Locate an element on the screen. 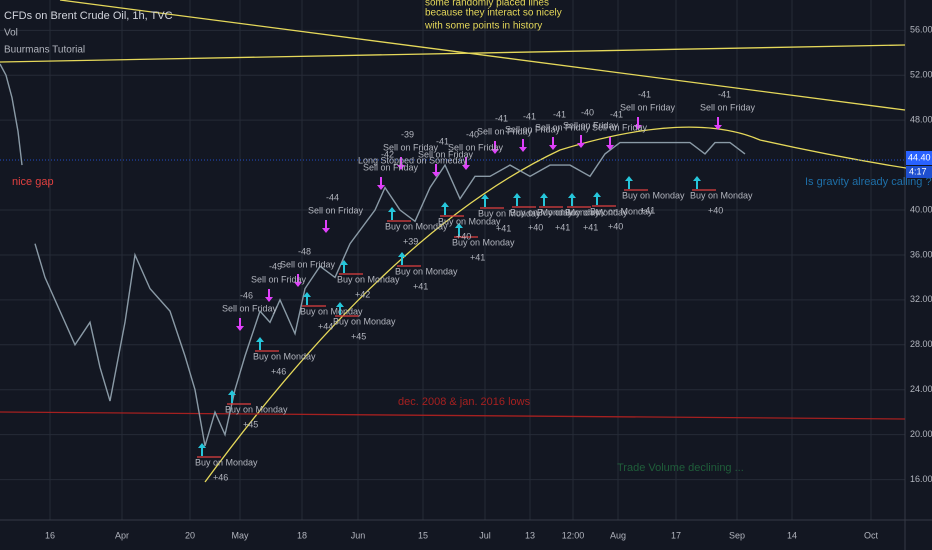 This screenshot has width=932, height=550. sell-points: -40 is located at coordinates (587, 112).